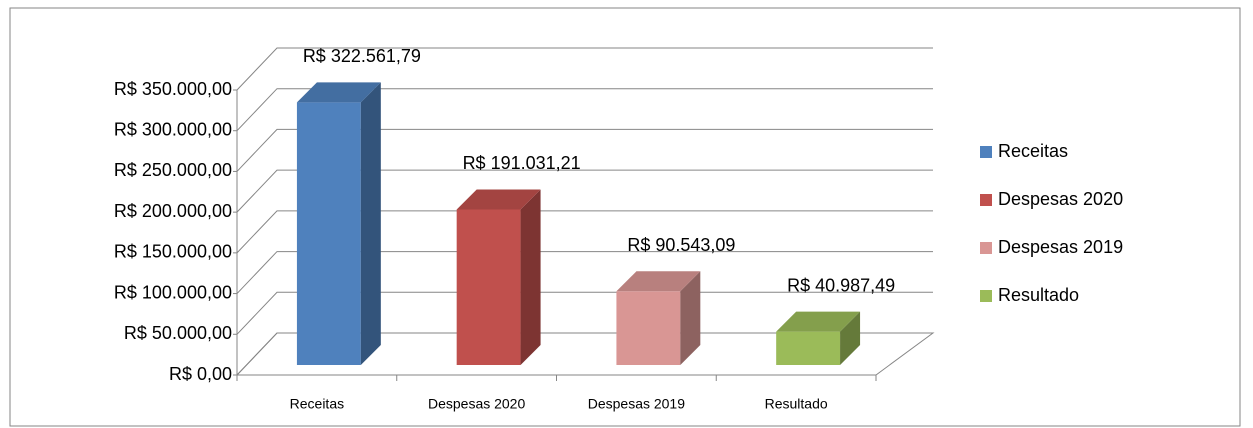 The height and width of the screenshot is (428, 1253). I want to click on y-tick-label: R$ 150.000,00, so click(173, 252).